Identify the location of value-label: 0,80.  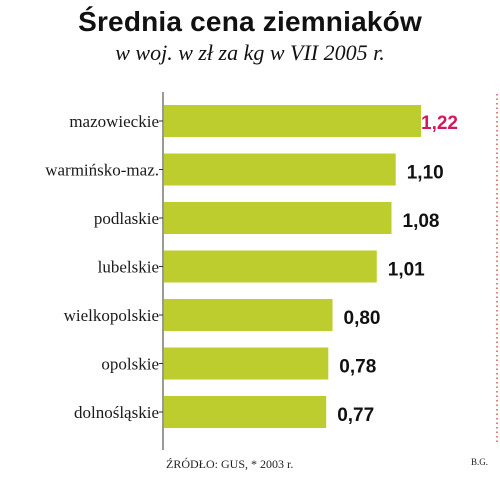
(362, 318).